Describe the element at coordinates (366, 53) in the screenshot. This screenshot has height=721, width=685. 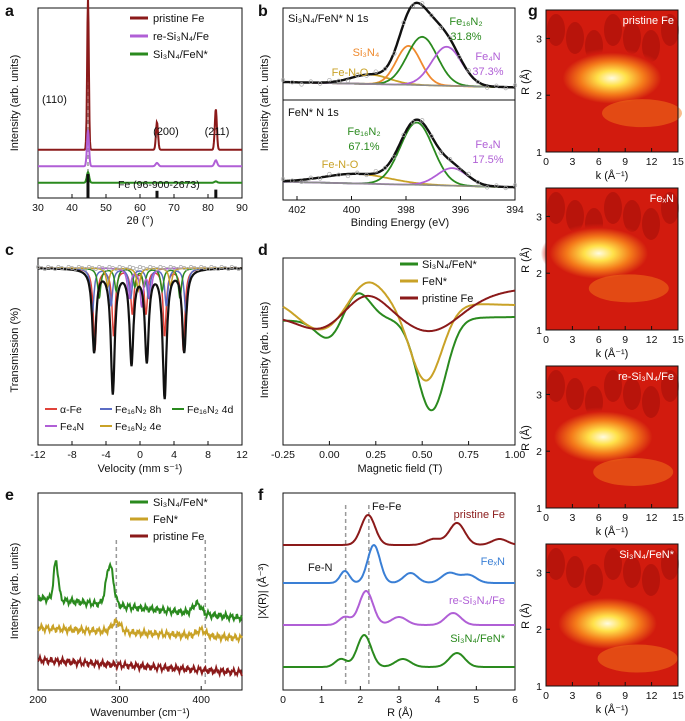
I see `component-label: Si₃N₄` at that location.